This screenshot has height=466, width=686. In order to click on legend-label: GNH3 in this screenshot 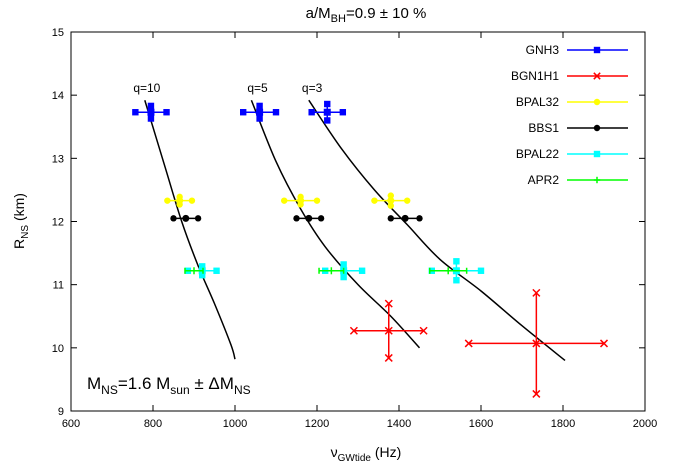, I will do `click(543, 50)`.